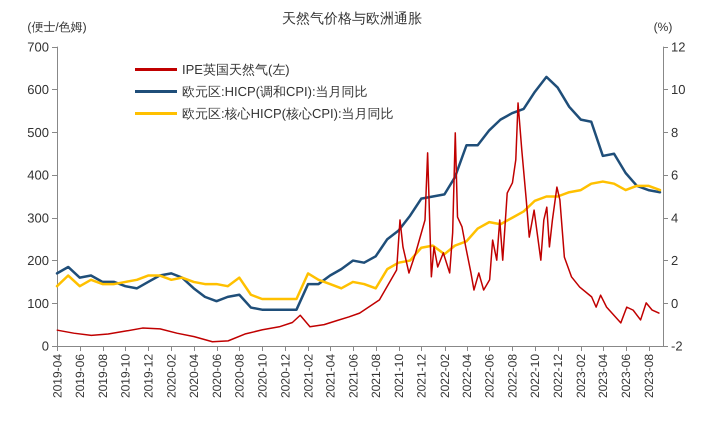  Describe the element at coordinates (45, 346) in the screenshot. I see `y-tick-label: 0` at that location.